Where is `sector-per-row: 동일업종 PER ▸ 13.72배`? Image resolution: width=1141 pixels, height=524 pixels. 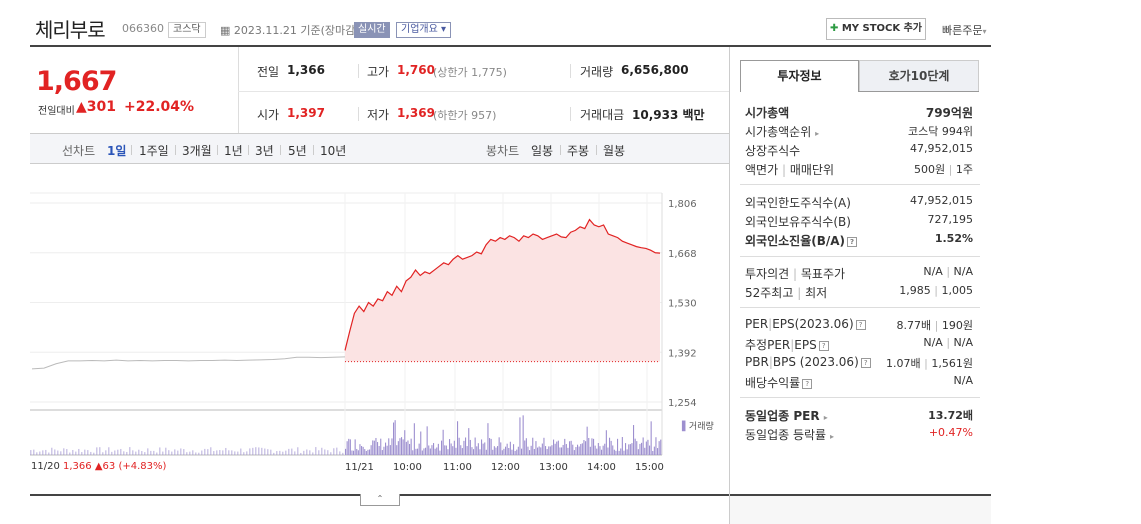
sector-per-row: 동일업종 PER ▸ 13.72배 is located at coordinates (859, 416).